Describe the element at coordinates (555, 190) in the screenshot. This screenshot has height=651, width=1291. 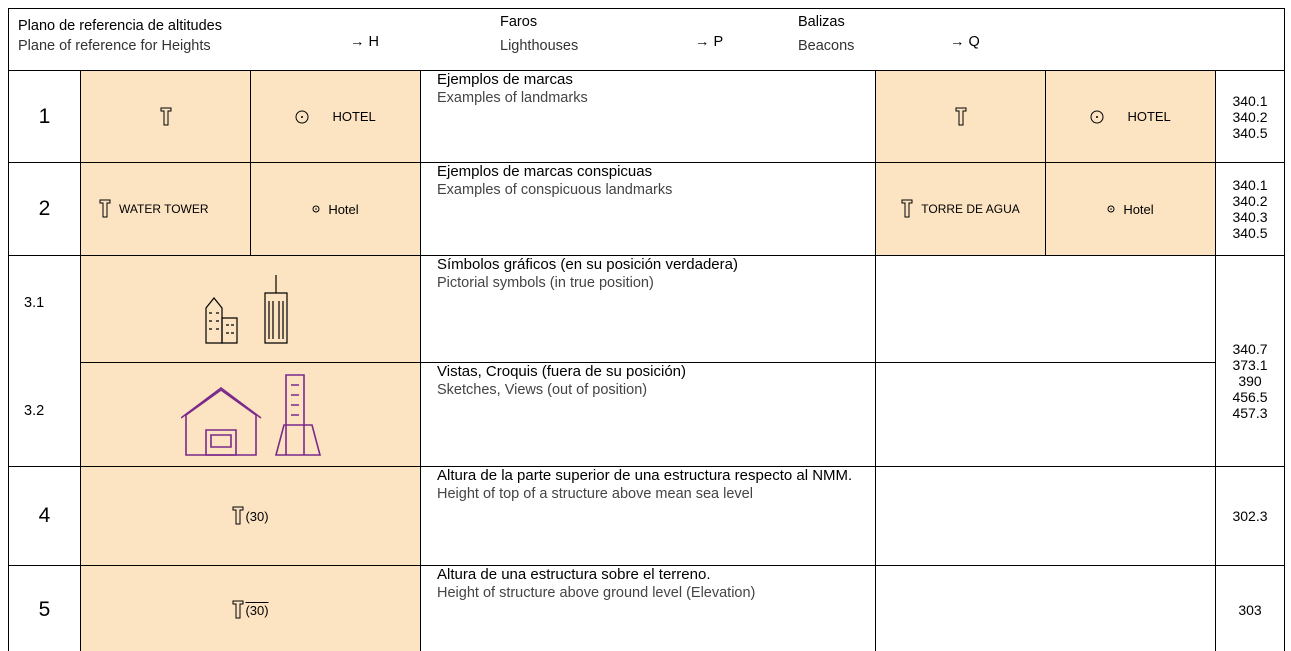
I see `description-en: Examples of conspicuous landmarks` at that location.